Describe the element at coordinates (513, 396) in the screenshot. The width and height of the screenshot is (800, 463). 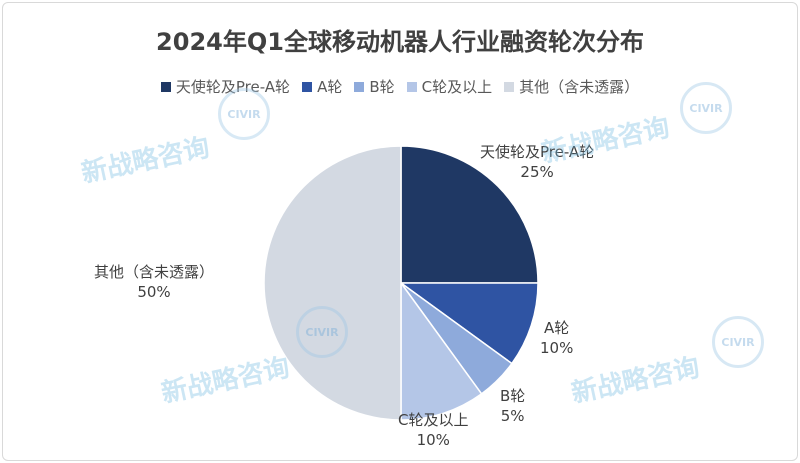
I see `data-label-name: B轮` at that location.